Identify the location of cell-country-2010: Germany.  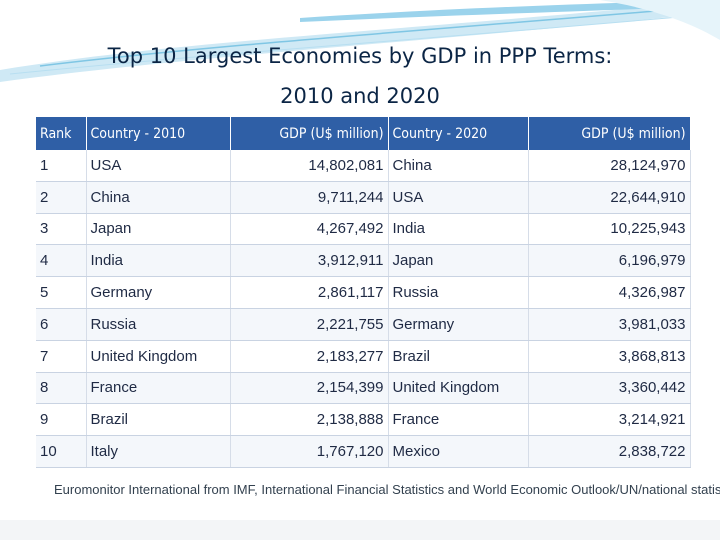
(158, 292).